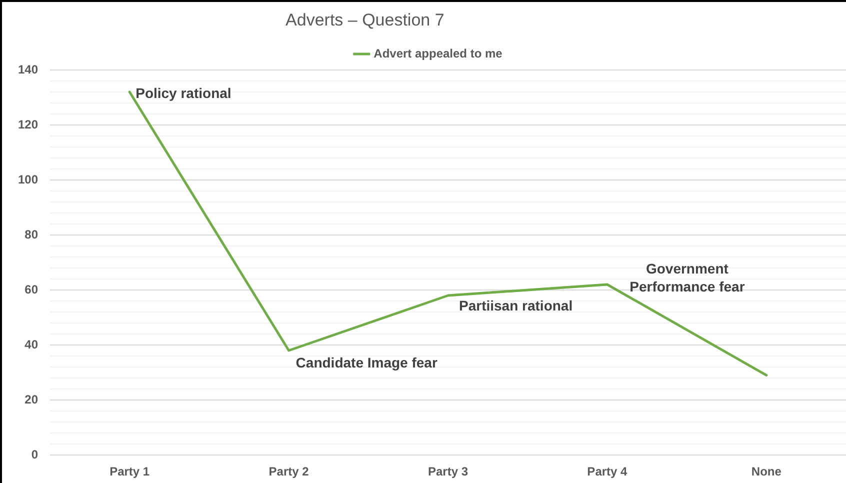  What do you see at coordinates (28, 124) in the screenshot?
I see `y-tick-label: 120` at bounding box center [28, 124].